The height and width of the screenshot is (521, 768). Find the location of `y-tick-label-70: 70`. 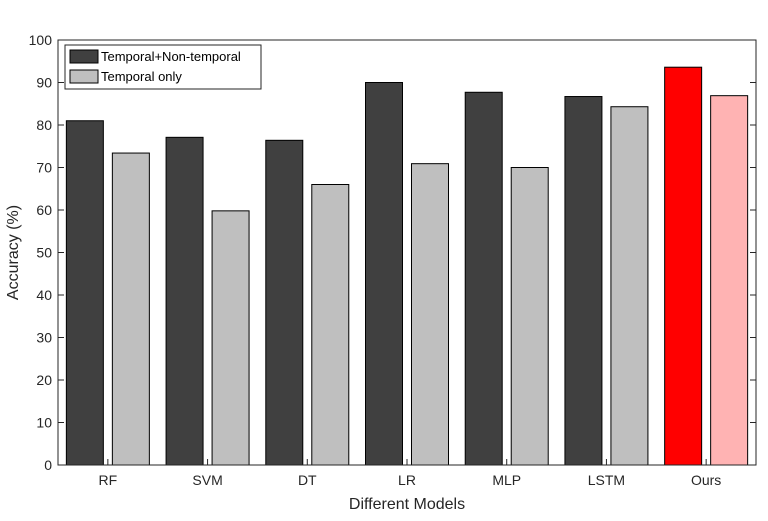

y-tick-label-70: 70 is located at coordinates (44, 168).